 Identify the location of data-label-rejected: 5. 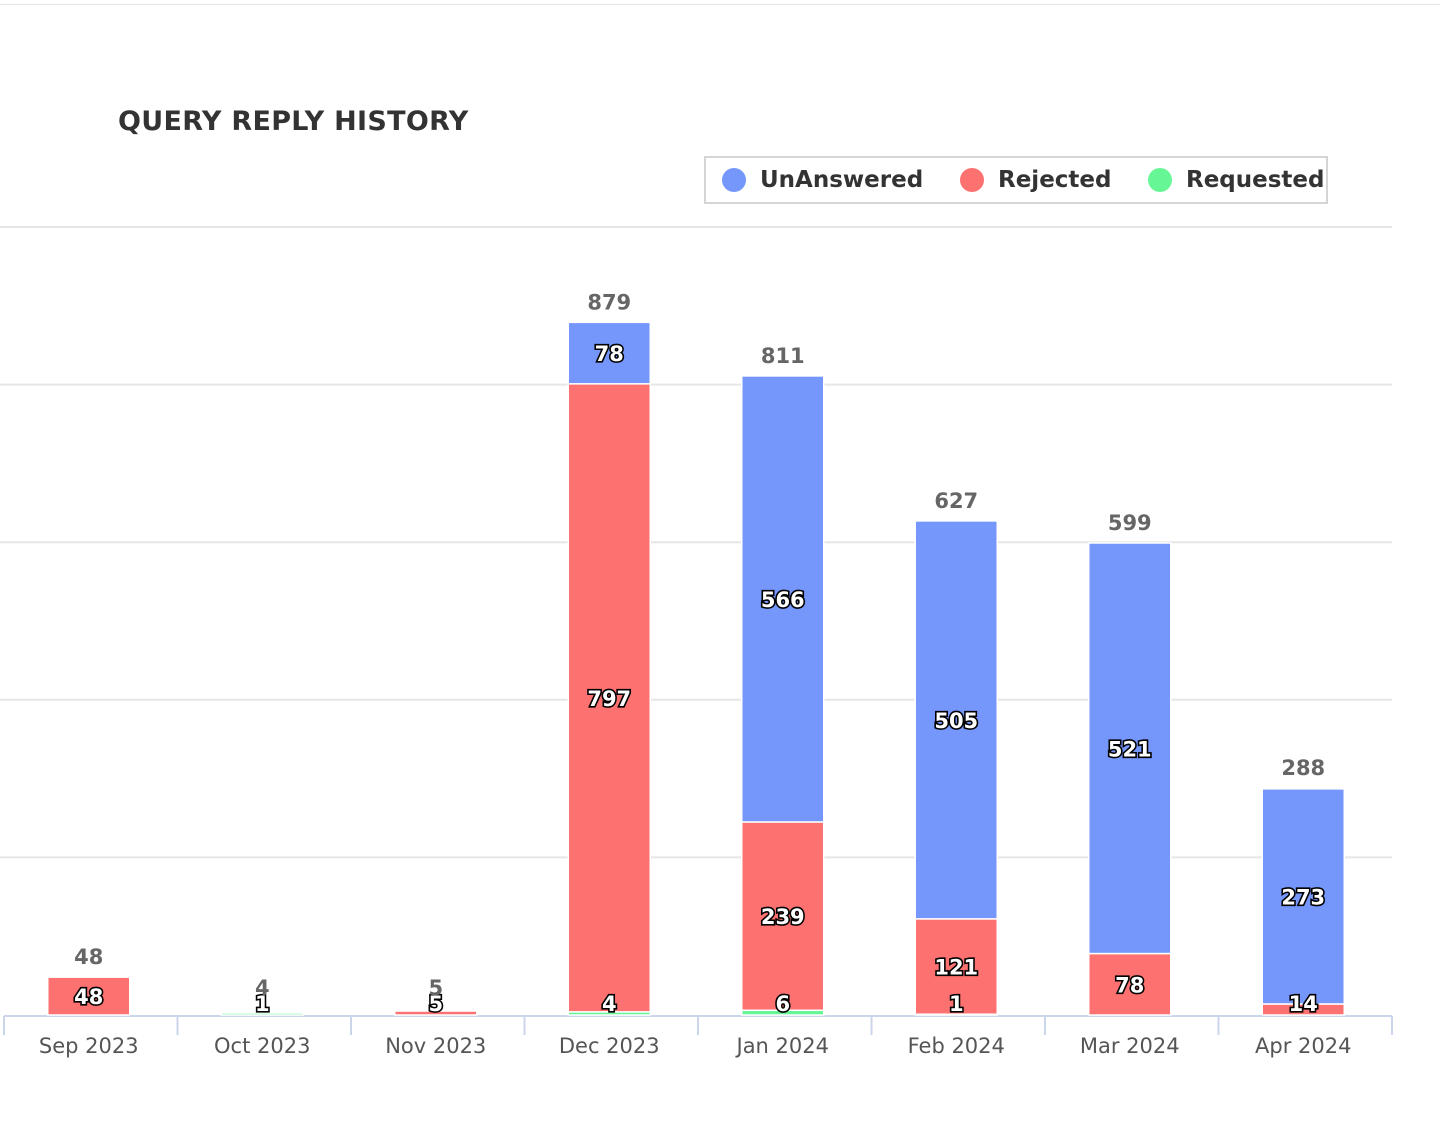
(435, 1004).